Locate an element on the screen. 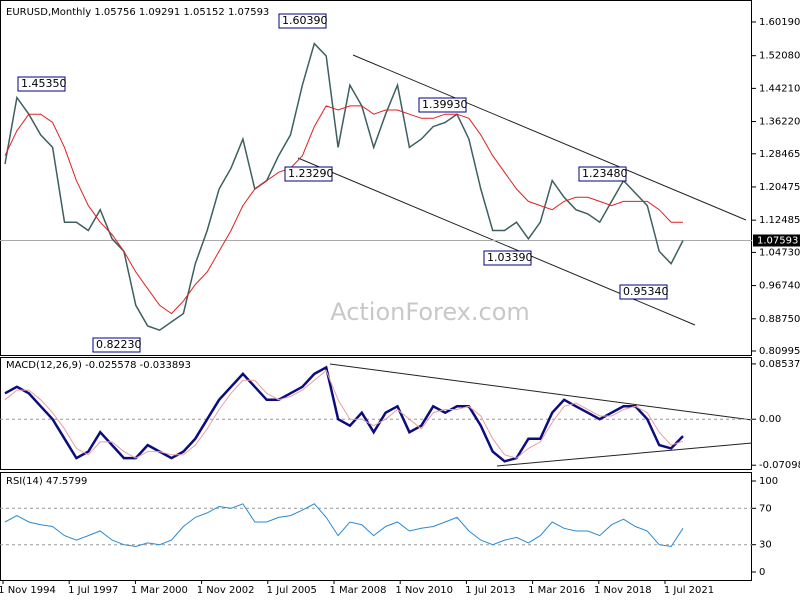 The width and height of the screenshot is (800, 600). y-tick-label: 0 is located at coordinates (762, 572).